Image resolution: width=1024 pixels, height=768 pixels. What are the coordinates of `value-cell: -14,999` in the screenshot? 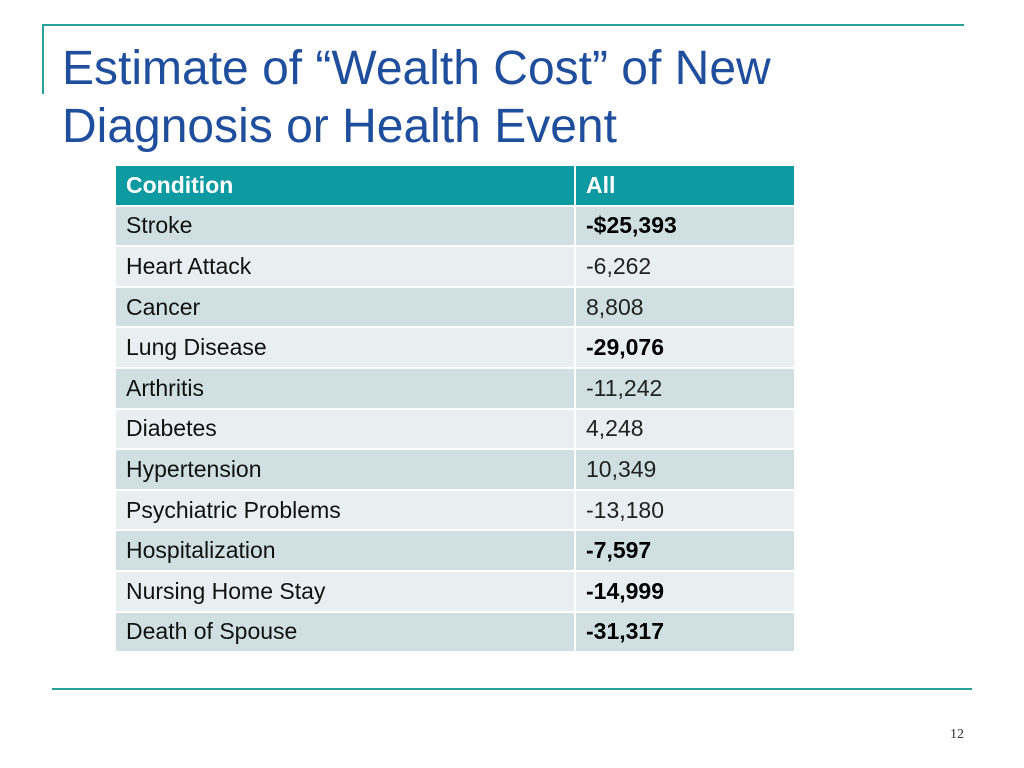 It's located at (685, 592).